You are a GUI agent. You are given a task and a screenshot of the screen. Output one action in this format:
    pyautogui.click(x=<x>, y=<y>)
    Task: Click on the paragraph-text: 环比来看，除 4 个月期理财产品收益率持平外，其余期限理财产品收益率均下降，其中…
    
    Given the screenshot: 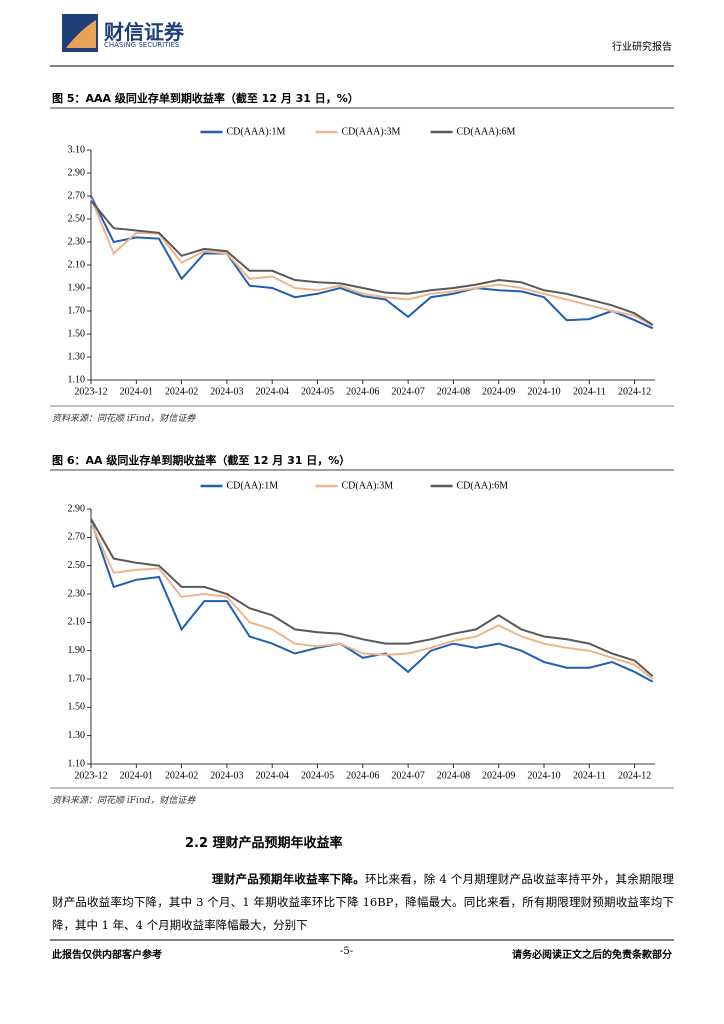 What is the action you would take?
    pyautogui.click(x=363, y=902)
    